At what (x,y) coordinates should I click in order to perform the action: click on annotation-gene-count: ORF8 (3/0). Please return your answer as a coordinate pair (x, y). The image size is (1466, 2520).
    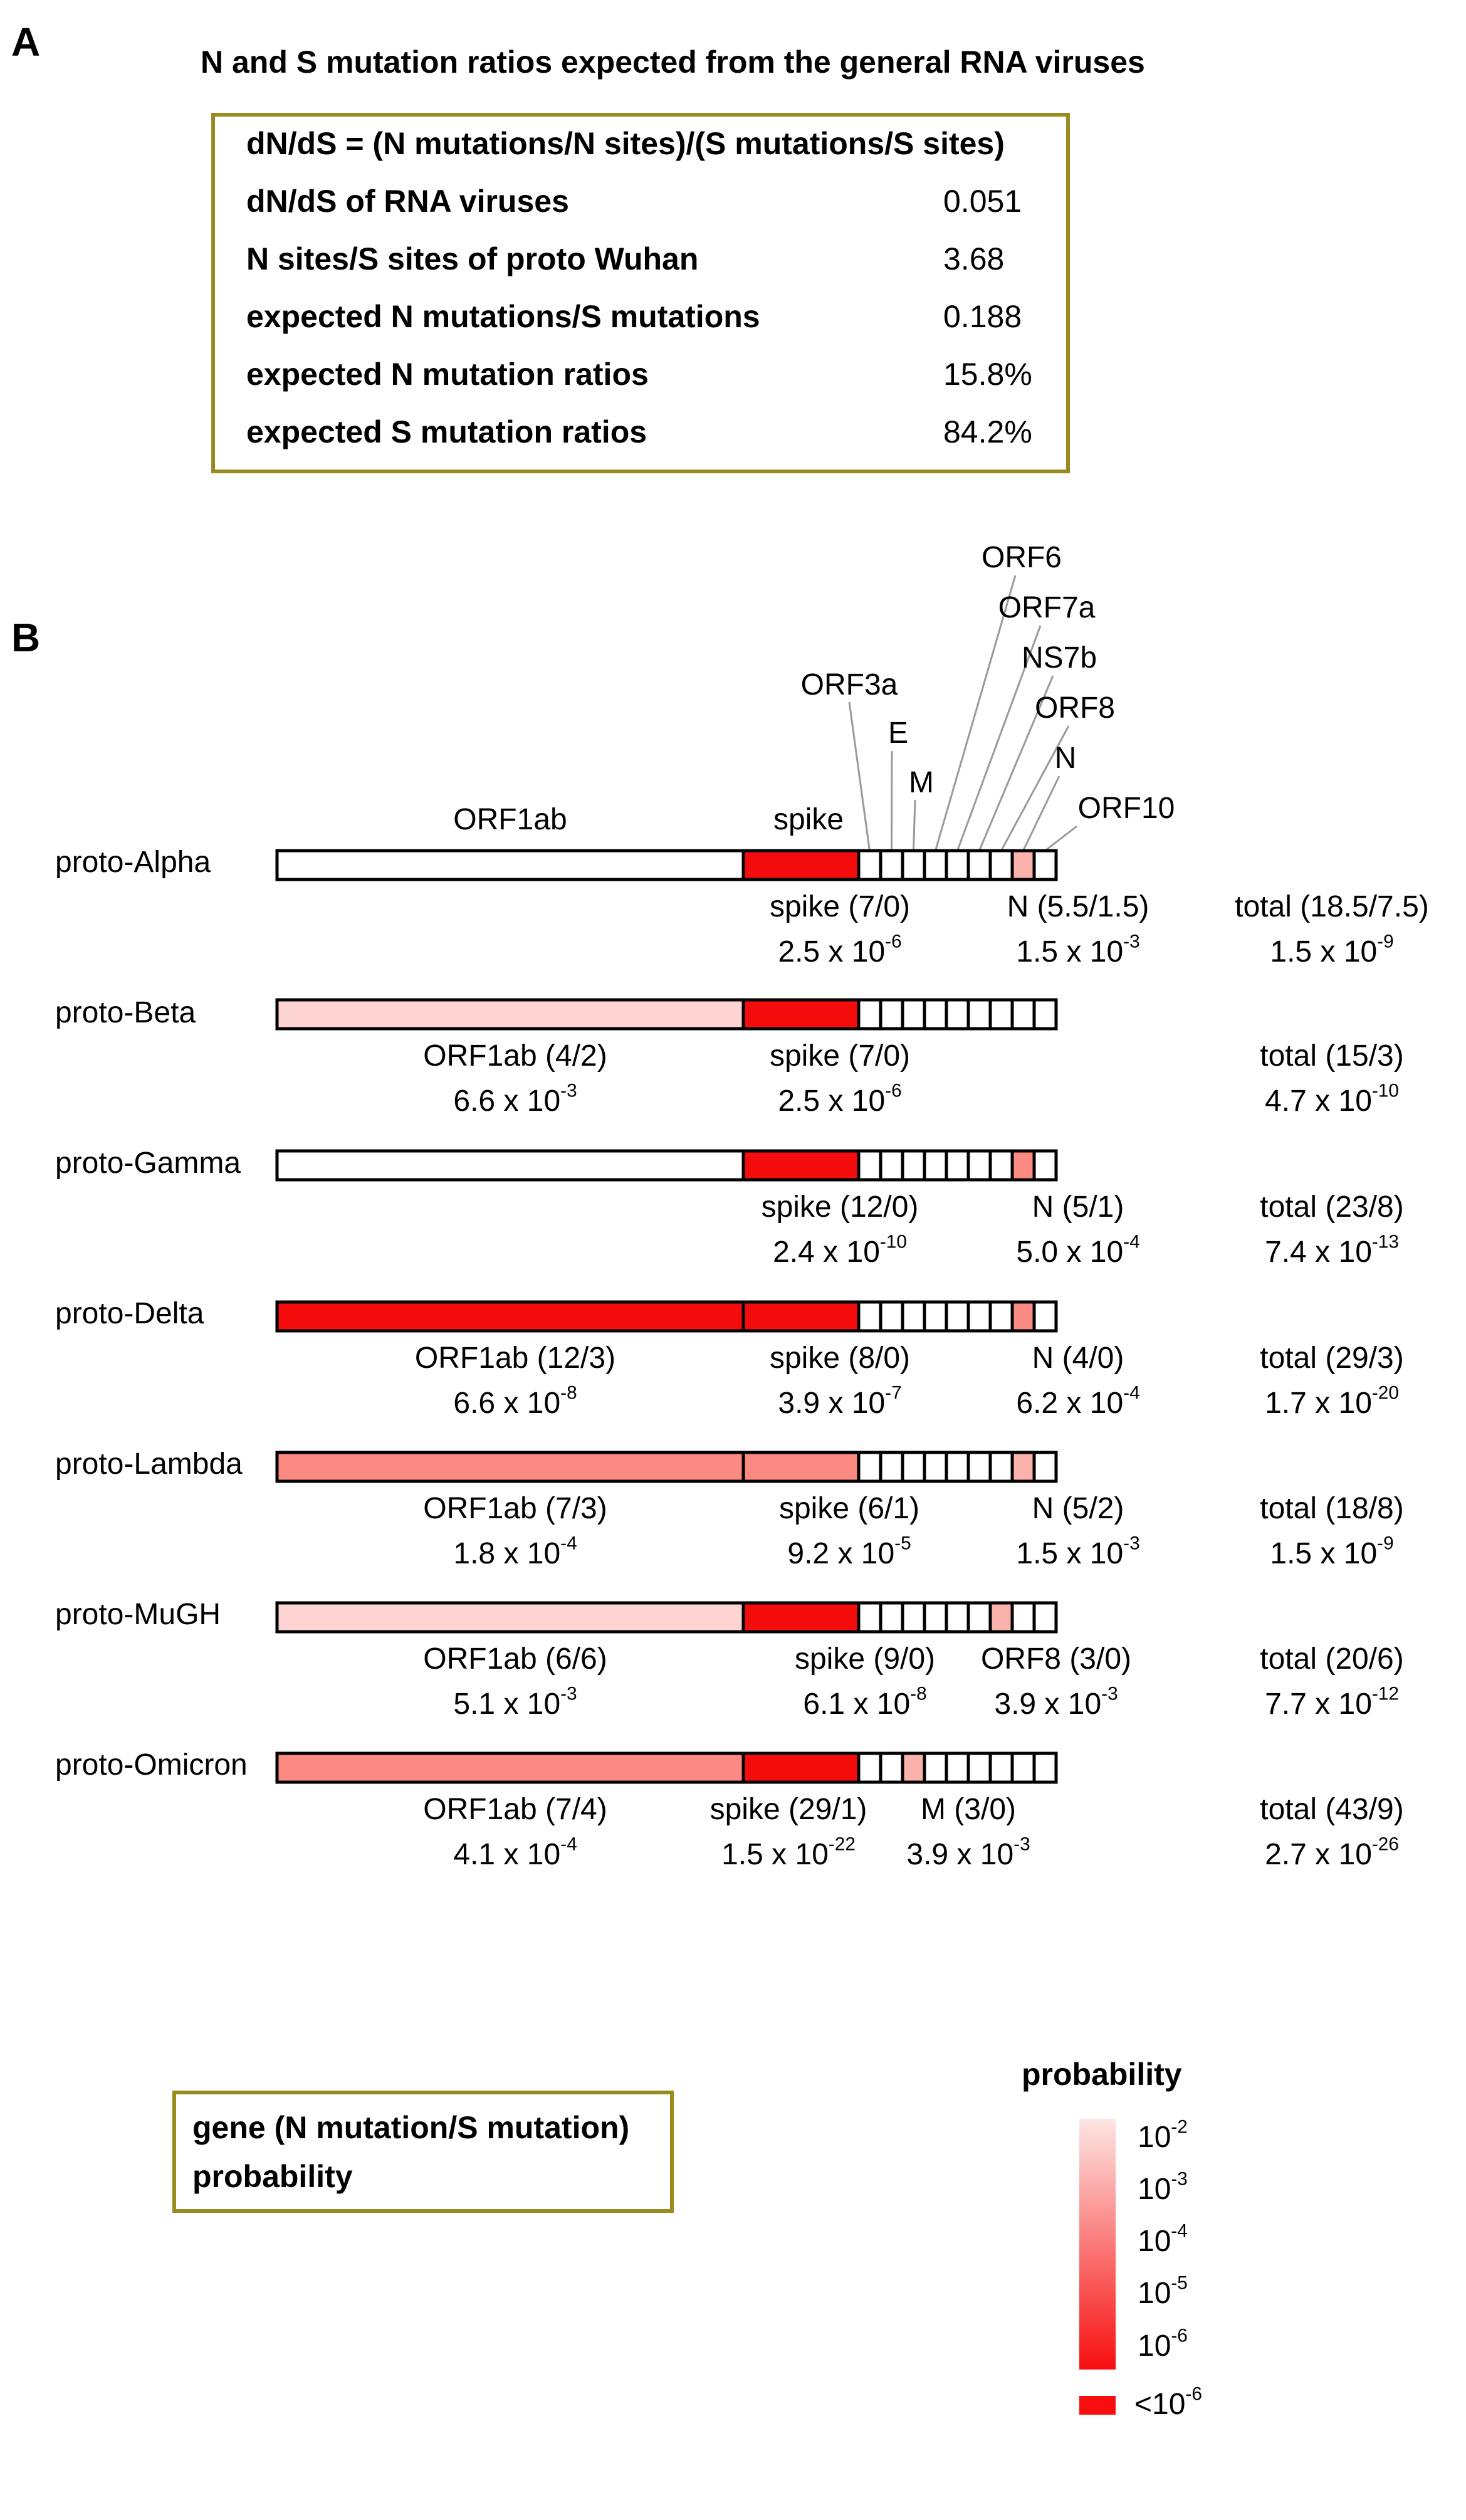
    Looking at the image, I should click on (1056, 1659).